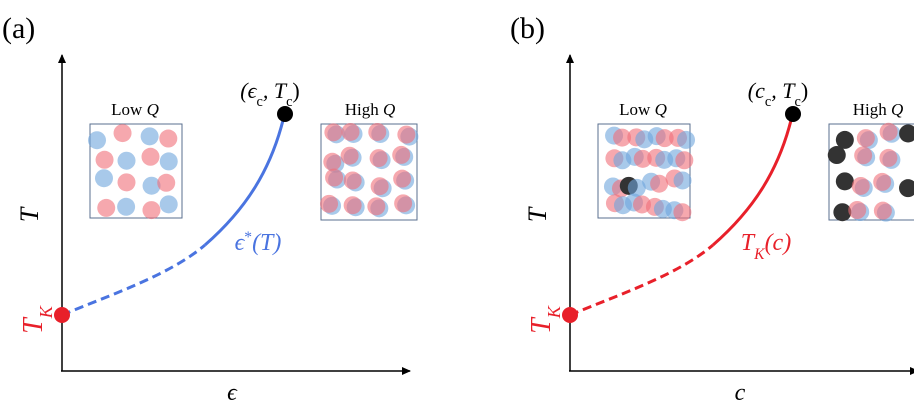 The image size is (914, 406). What do you see at coordinates (232, 393) in the screenshot?
I see `x-axis-label: ϵ` at bounding box center [232, 393].